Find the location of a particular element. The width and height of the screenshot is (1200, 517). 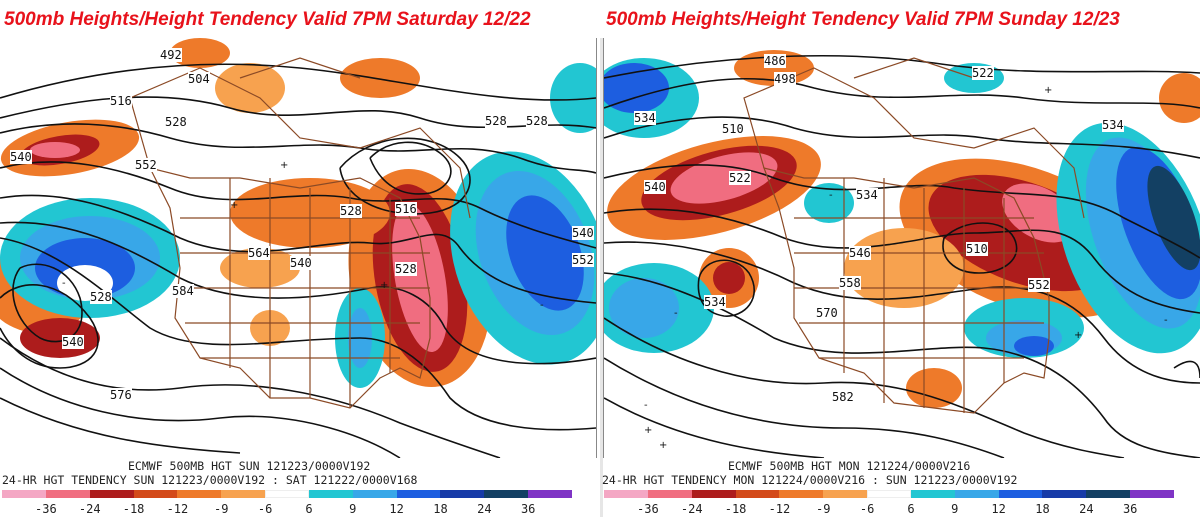

contour-label: 564 is located at coordinates (259, 253).